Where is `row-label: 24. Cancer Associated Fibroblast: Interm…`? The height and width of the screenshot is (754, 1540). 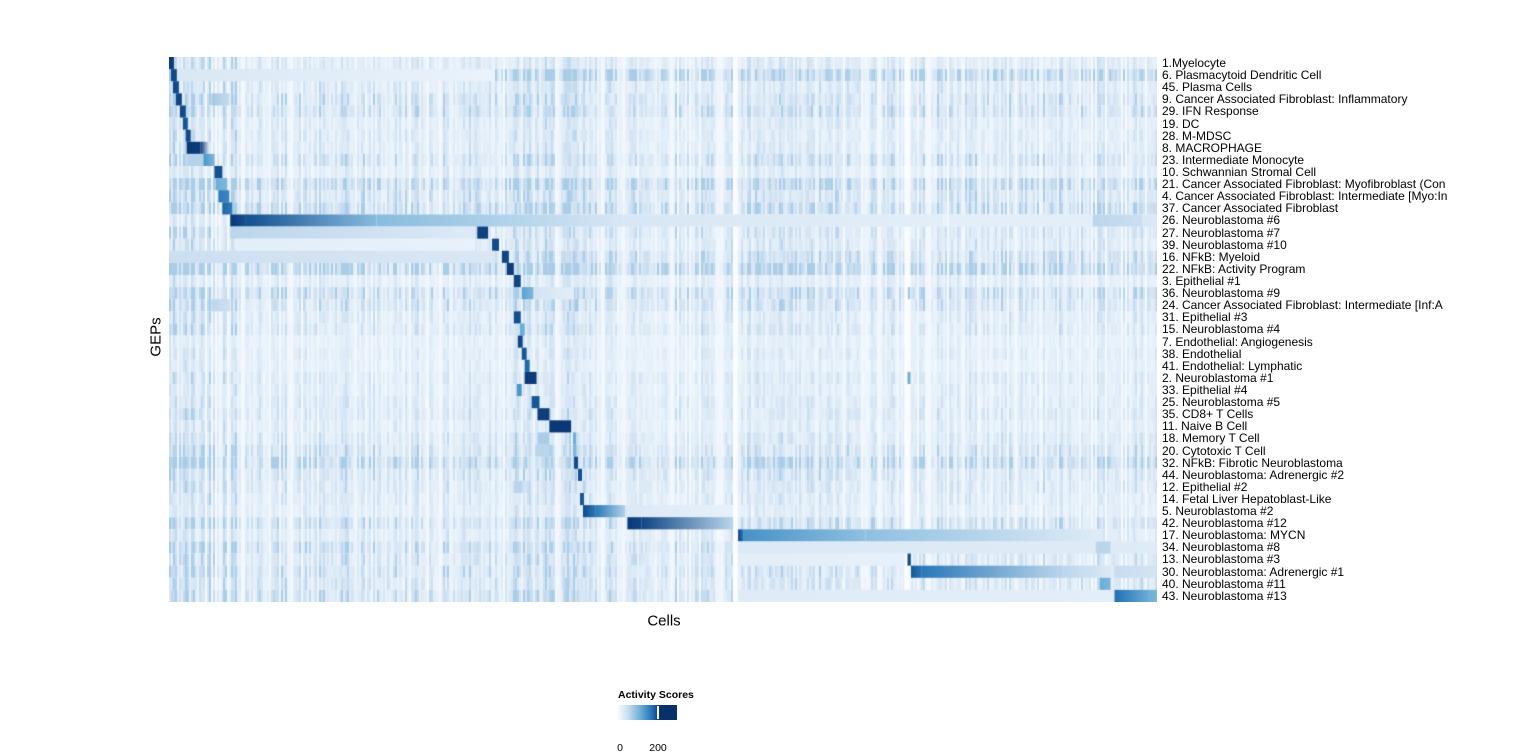 row-label: 24. Cancer Associated Fibroblast: Interm… is located at coordinates (1302, 305).